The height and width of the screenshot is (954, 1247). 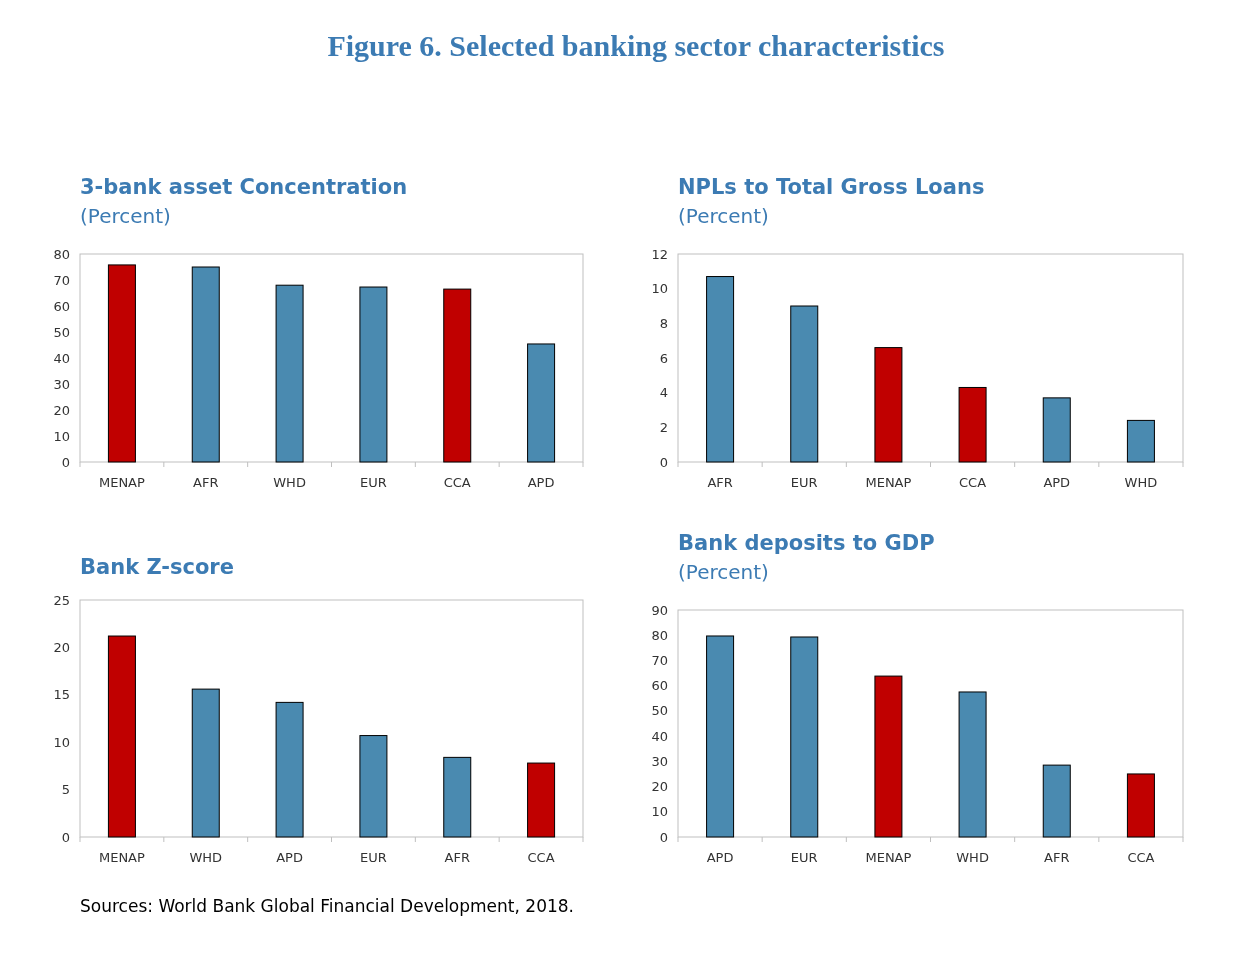 What do you see at coordinates (663, 323) in the screenshot?
I see `y-tick-label: 8` at bounding box center [663, 323].